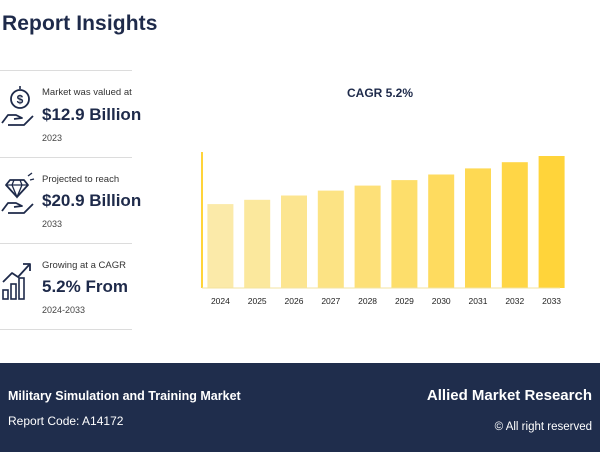 This screenshot has width=600, height=452. I want to click on x-tick-label: 2029, so click(404, 301).